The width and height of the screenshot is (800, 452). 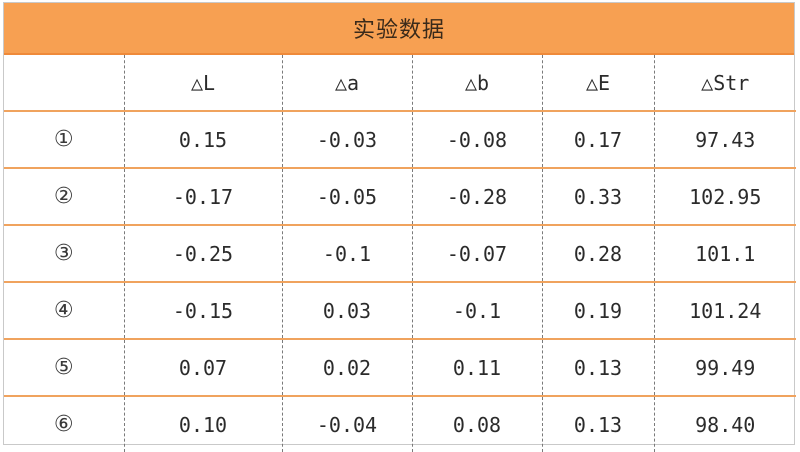 I want to click on table-row: ④ -0.15 0.03 -0.1 0.19 101.24, so click(x=400, y=311).